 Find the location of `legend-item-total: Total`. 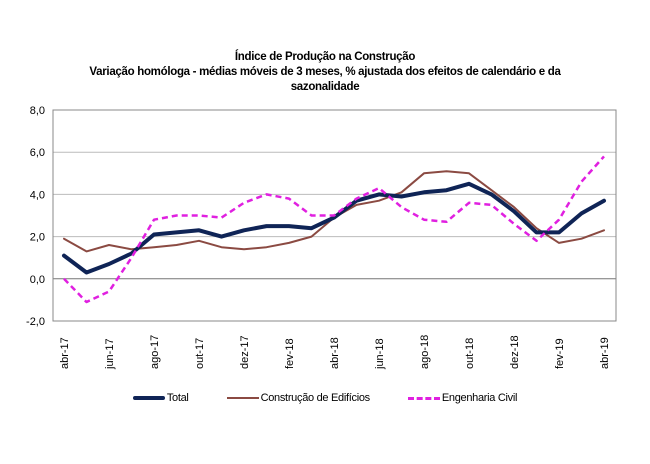

legend-item-total: Total is located at coordinates (160, 398).